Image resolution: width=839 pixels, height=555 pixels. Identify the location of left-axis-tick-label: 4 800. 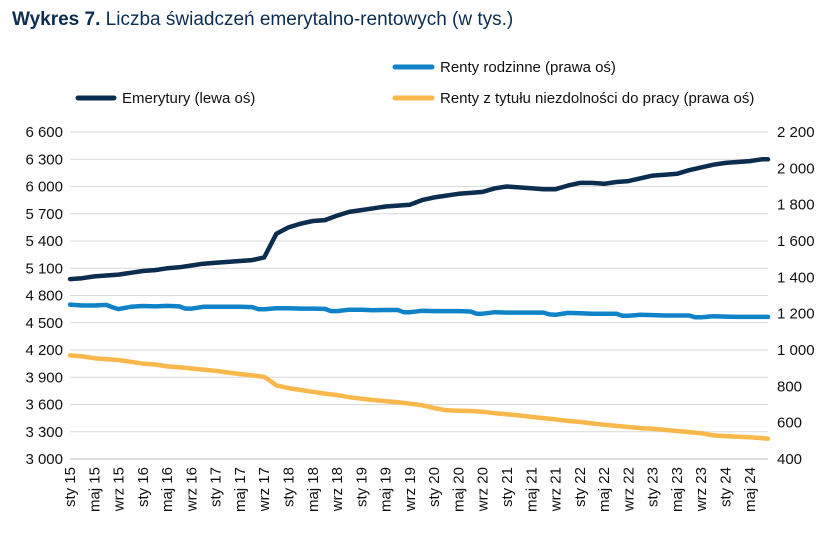
(44, 296).